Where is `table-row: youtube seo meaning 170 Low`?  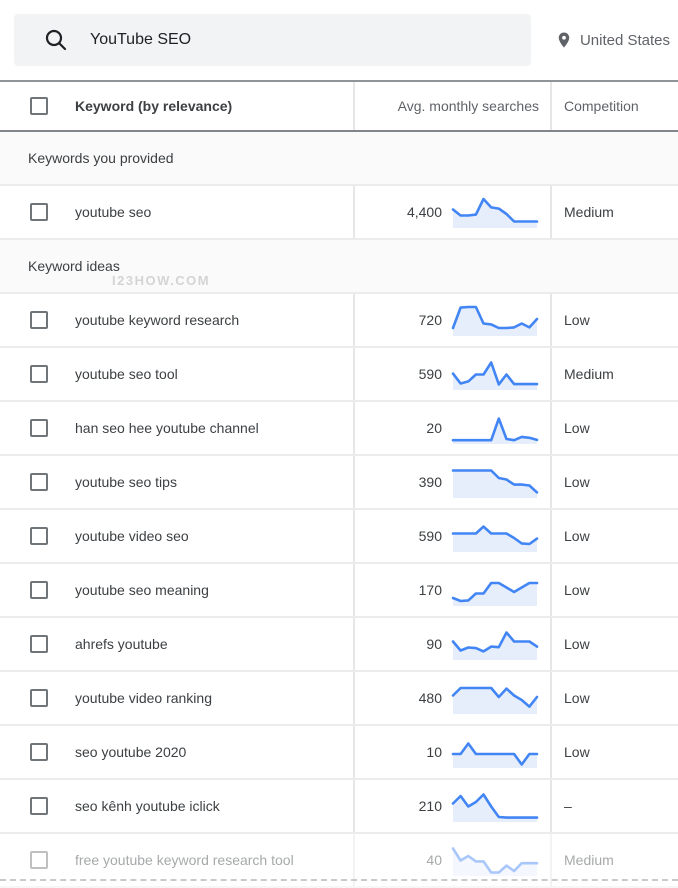 table-row: youtube seo meaning 170 Low is located at coordinates (339, 591).